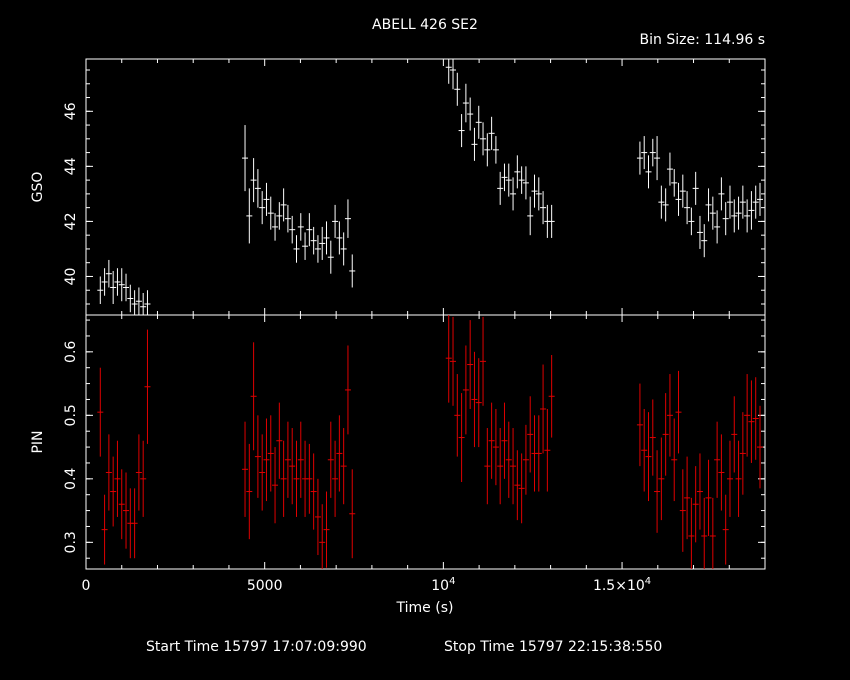 The image size is (850, 680). Describe the element at coordinates (622, 585) in the screenshot. I see `x-tick-label: 1.5×104` at that location.